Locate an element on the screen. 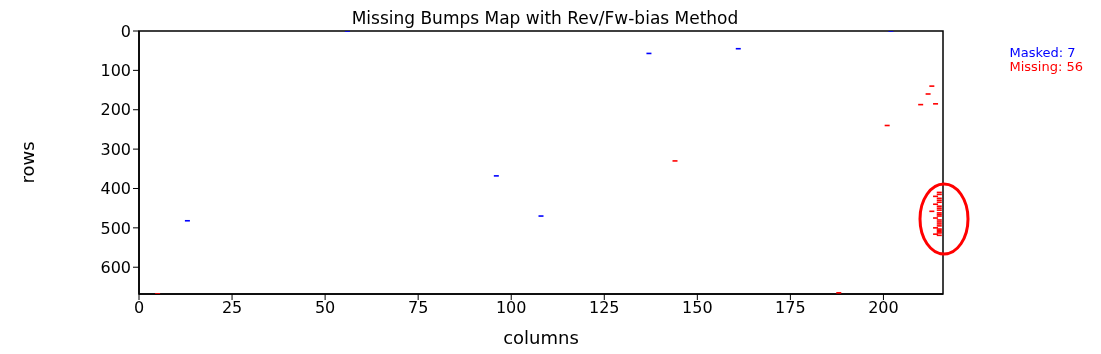 Image resolution: width=1101 pixels, height=354 pixels. x-tick-label: 50 is located at coordinates (325, 308).